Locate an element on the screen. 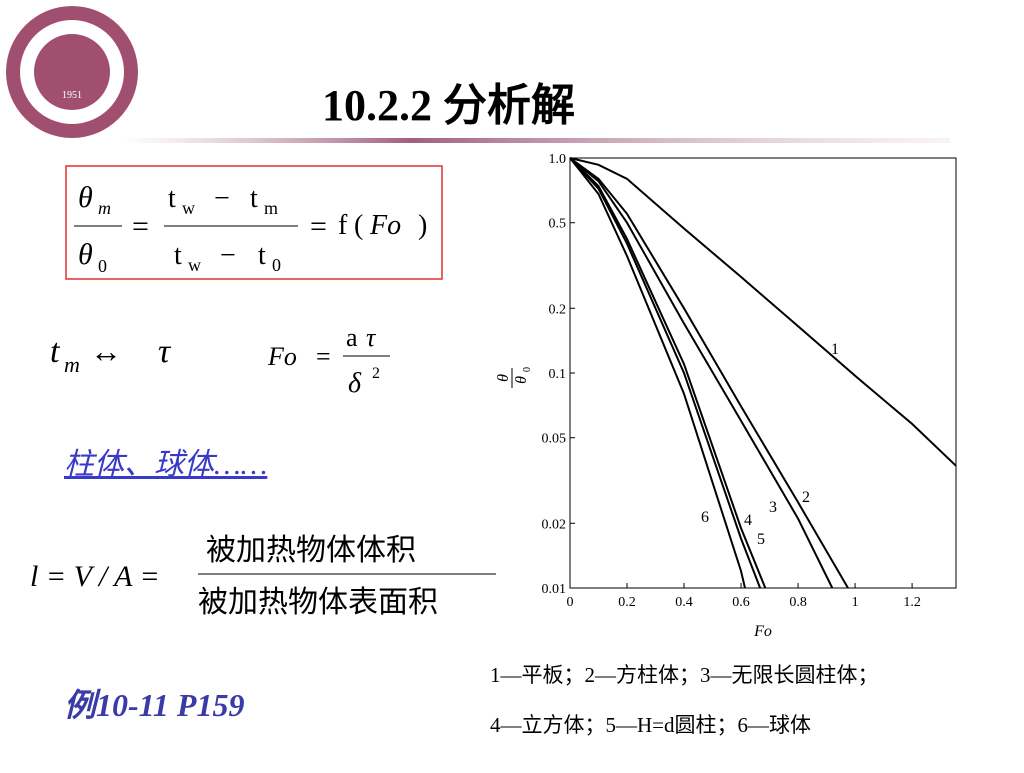 The height and width of the screenshot is (773, 1024). x-tick-label: 0.8 is located at coordinates (798, 602).